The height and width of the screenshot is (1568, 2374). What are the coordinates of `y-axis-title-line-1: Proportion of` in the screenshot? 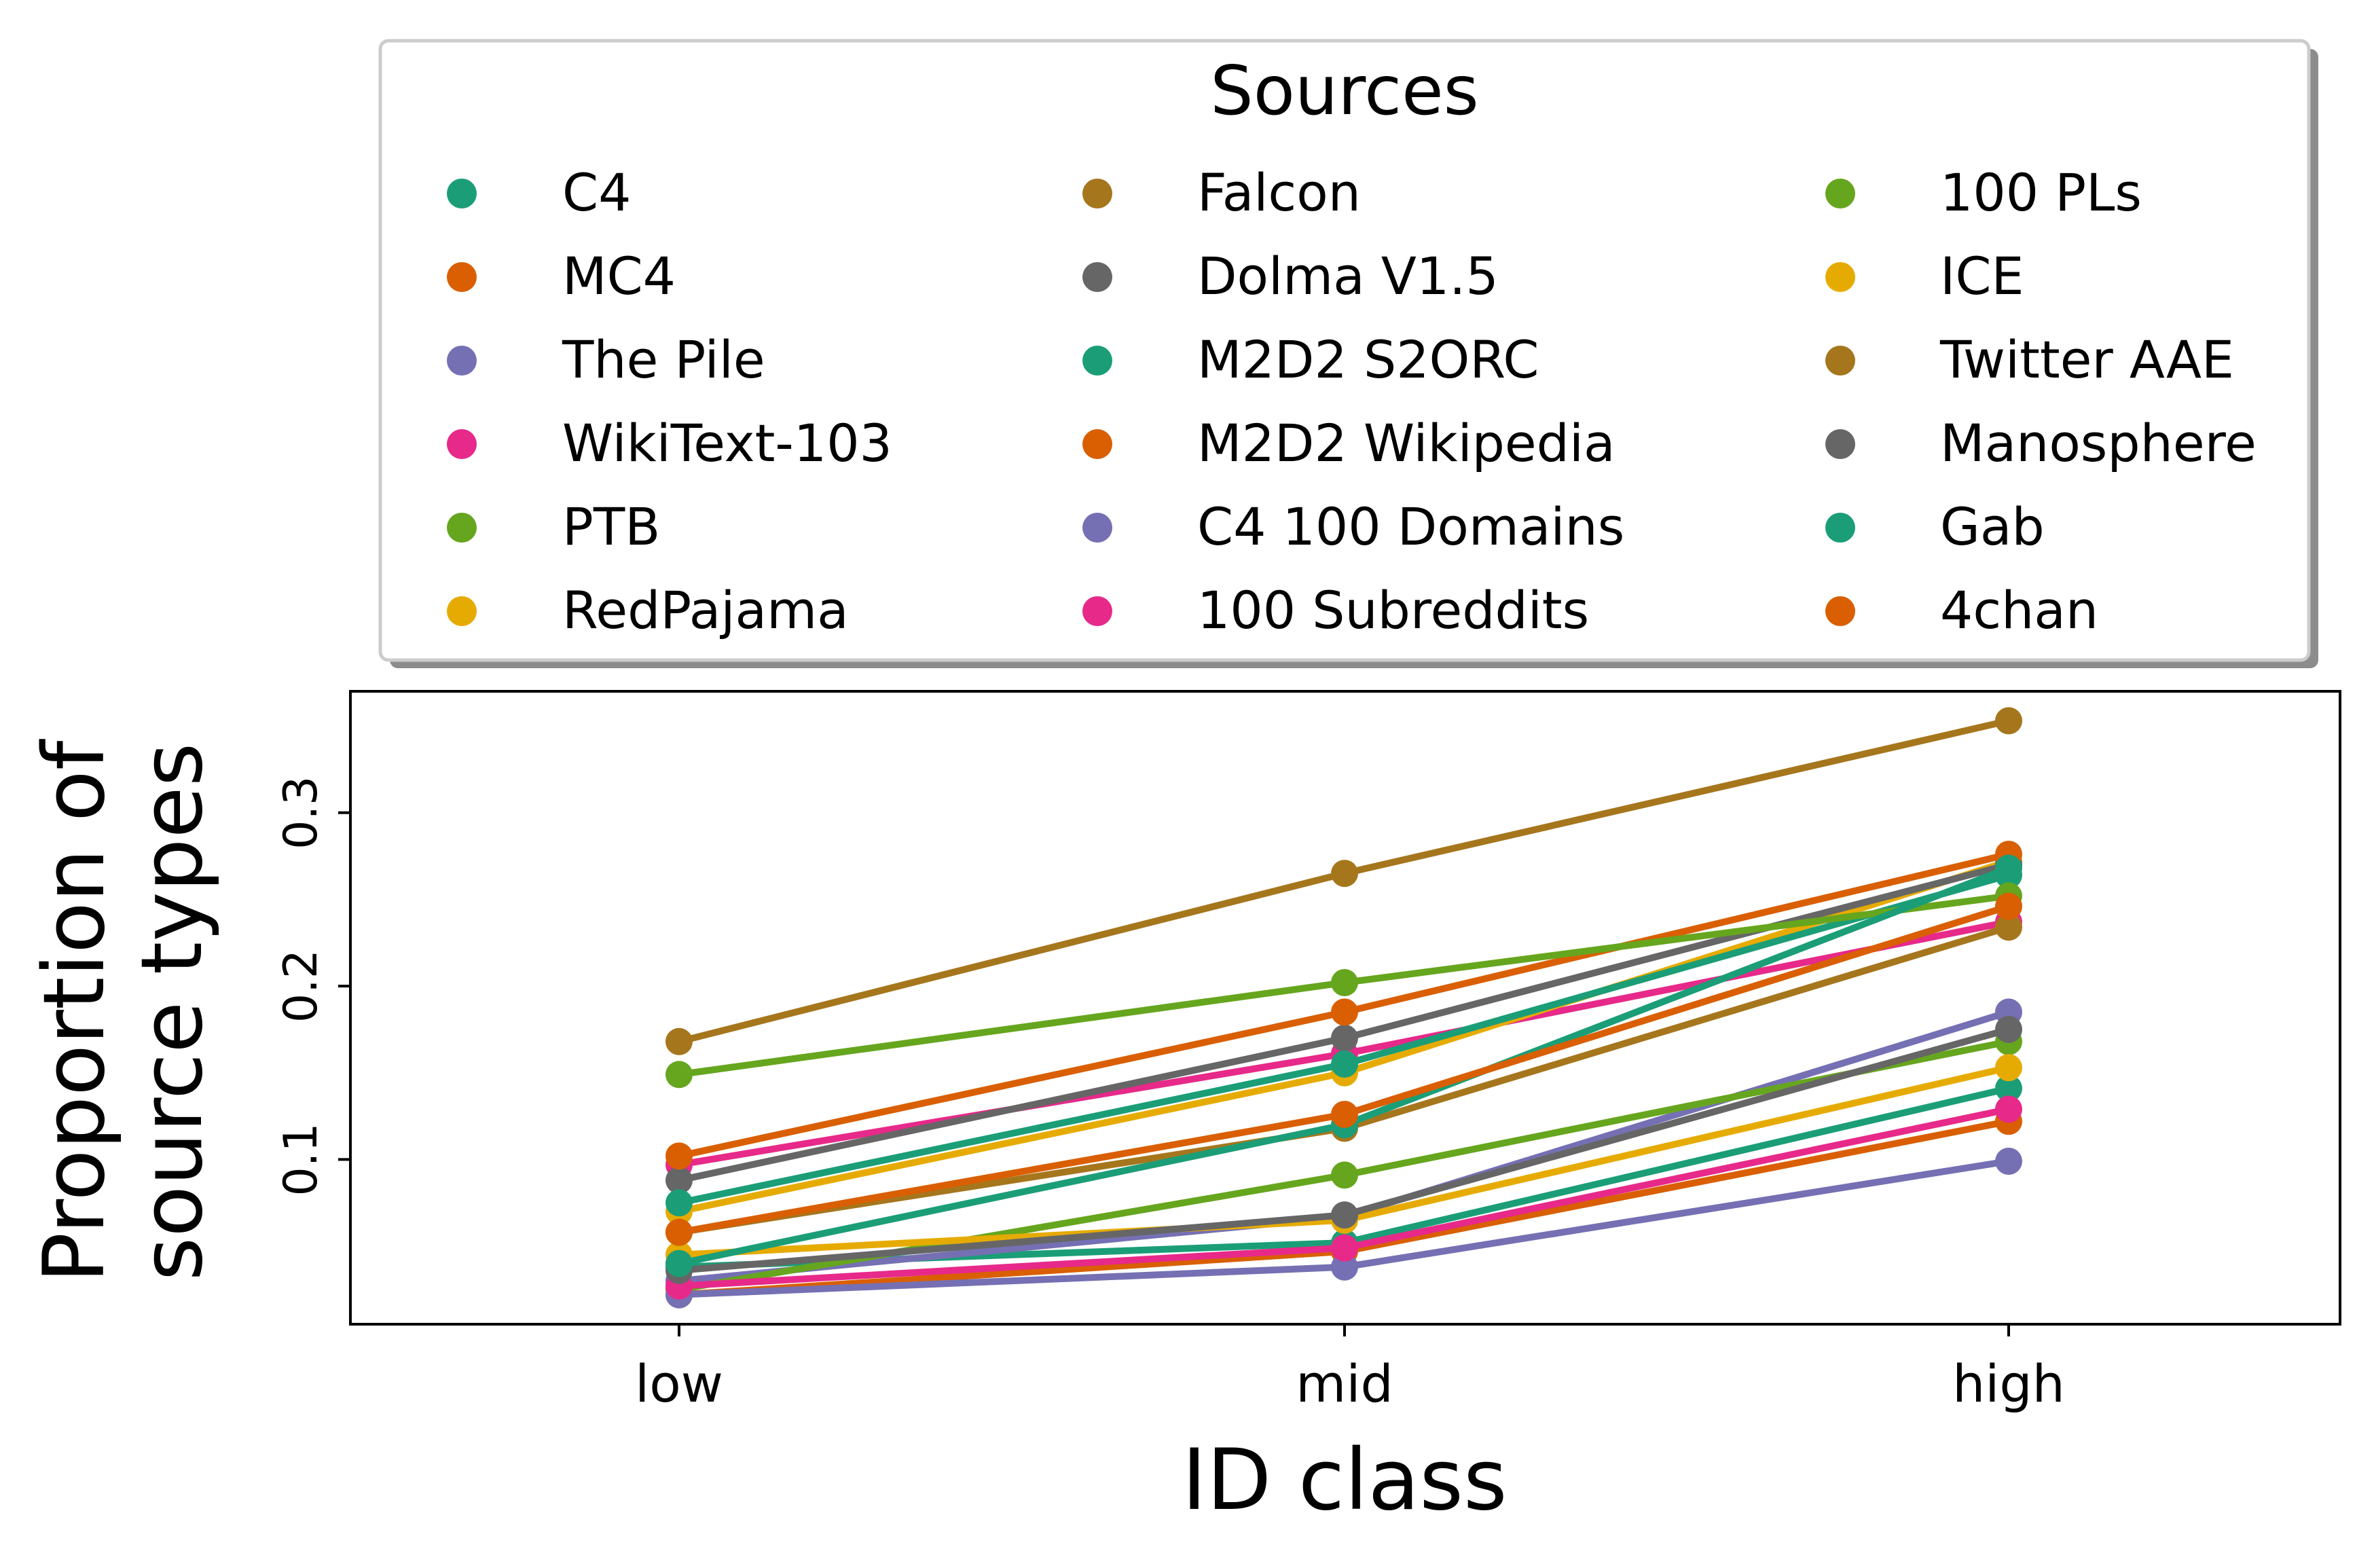 It's located at (75, 1011).